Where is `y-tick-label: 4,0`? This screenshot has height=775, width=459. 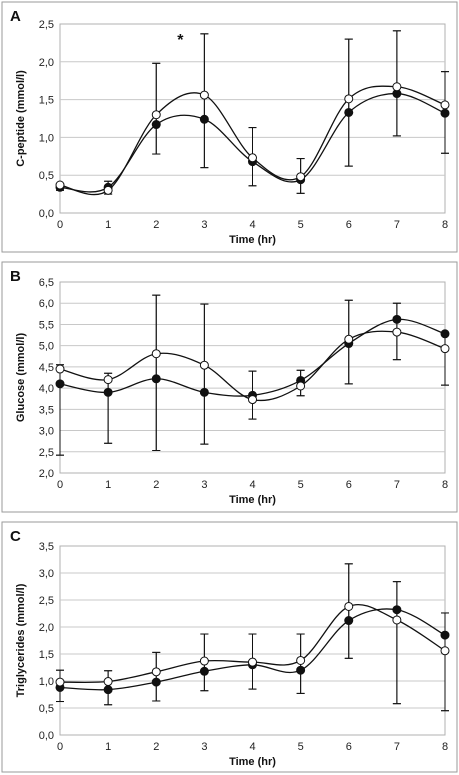 y-tick-label: 4,0 is located at coordinates (46, 389).